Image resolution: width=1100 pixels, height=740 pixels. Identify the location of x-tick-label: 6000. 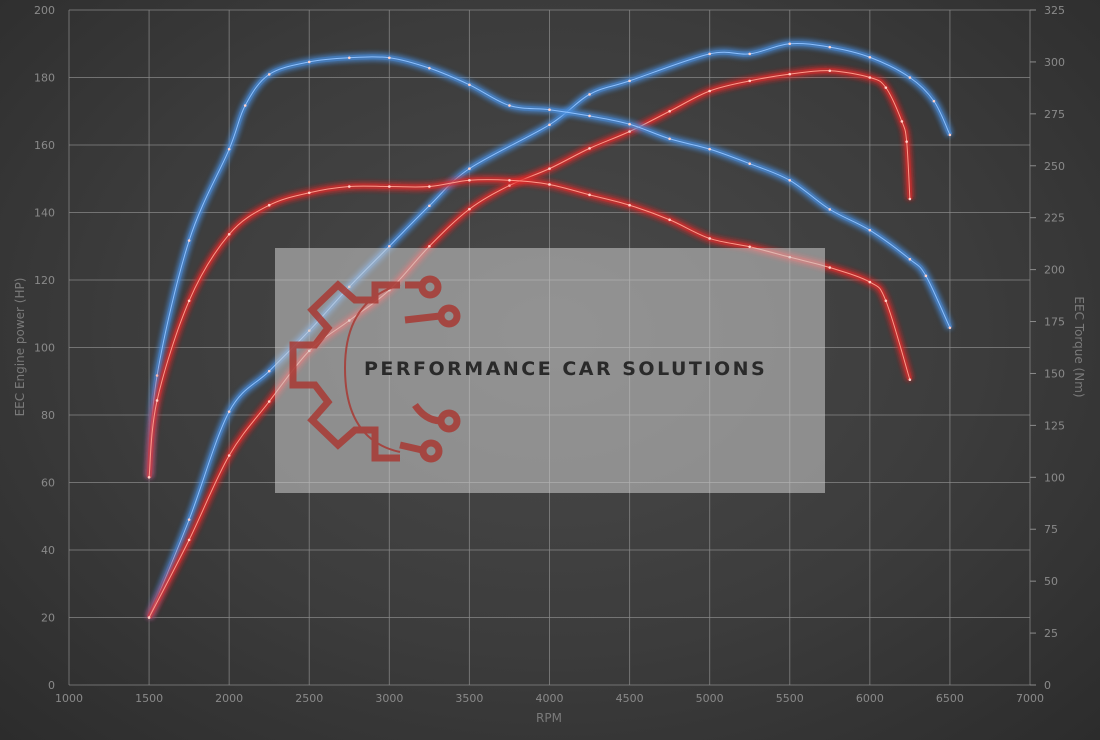
(870, 698).